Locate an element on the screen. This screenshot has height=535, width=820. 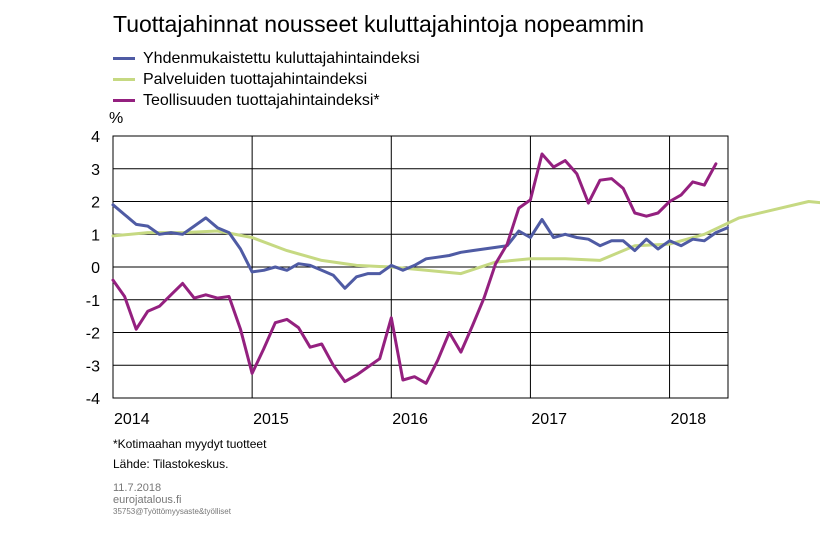
chart-code: 35753@Työttömyysaste&työlliset is located at coordinates (172, 511).